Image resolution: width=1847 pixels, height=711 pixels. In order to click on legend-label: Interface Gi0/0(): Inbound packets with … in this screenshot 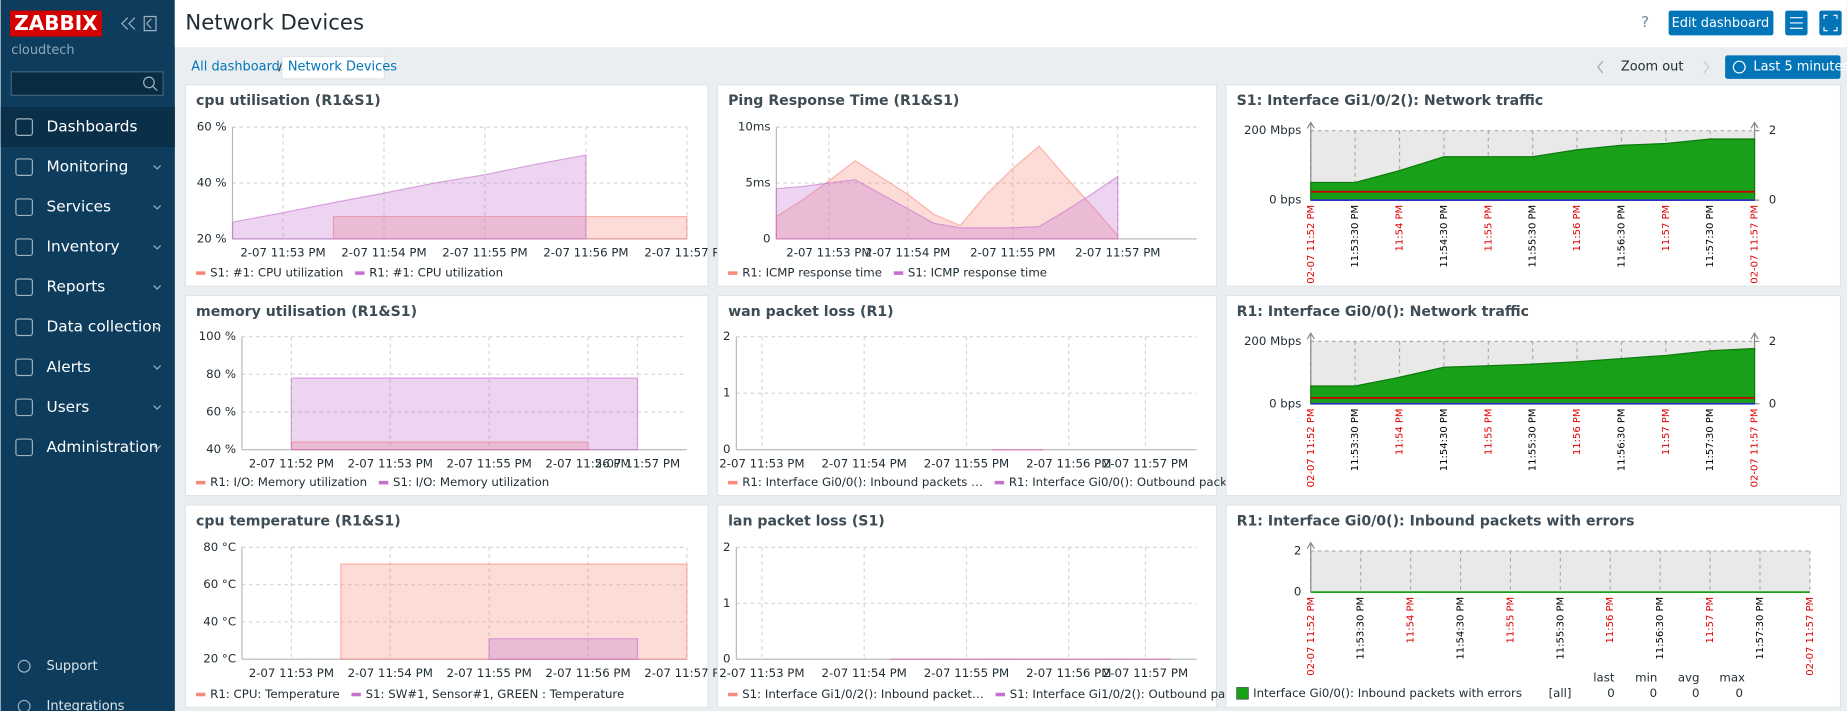, I will do `click(1387, 693)`.